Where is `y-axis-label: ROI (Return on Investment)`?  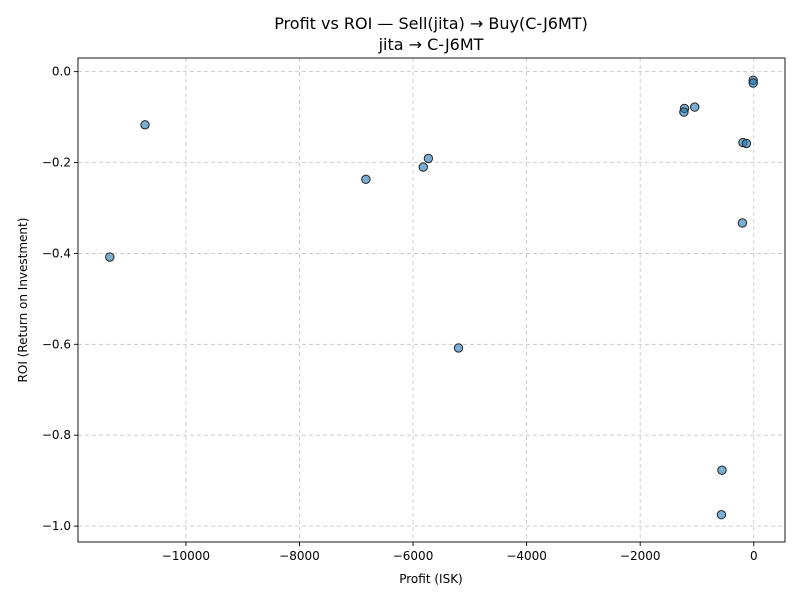 y-axis-label: ROI (Return on Investment) is located at coordinates (23, 300).